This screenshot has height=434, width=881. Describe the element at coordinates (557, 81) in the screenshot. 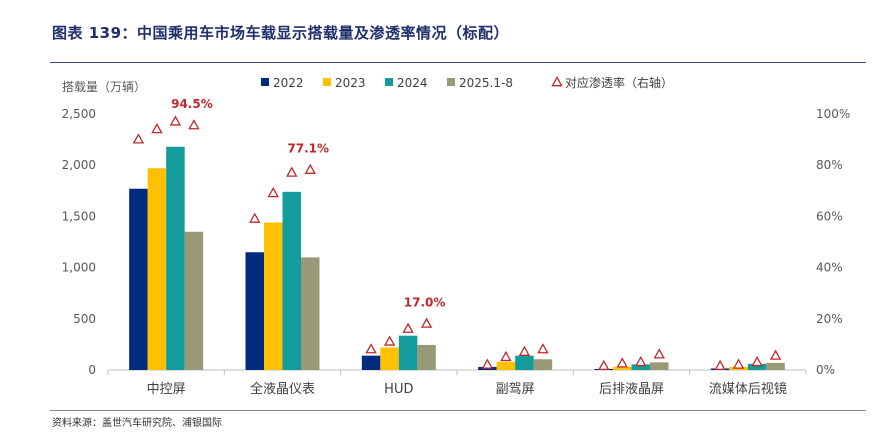

I see `legend-triangle-icon` at that location.